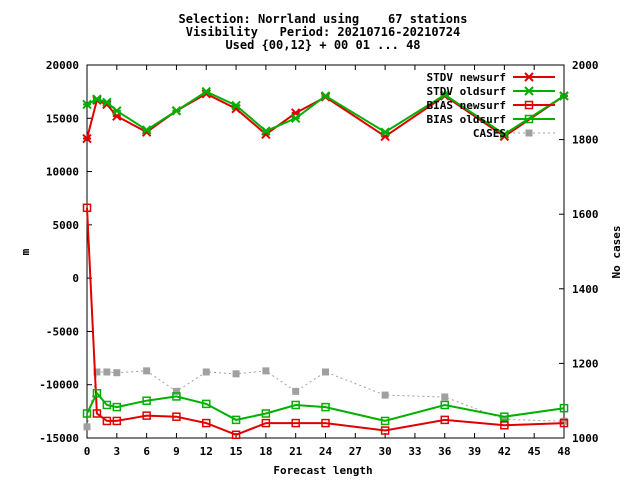 The image size is (640, 480). I want to click on series-cases, so click(325, 399).